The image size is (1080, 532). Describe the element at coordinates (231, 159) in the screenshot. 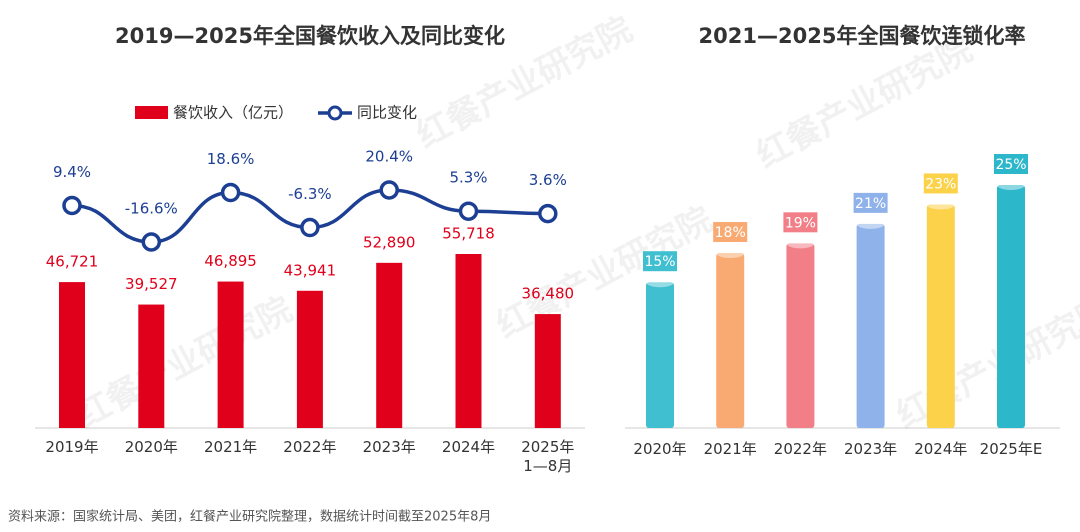

I see `value-label: 18.6%` at that location.